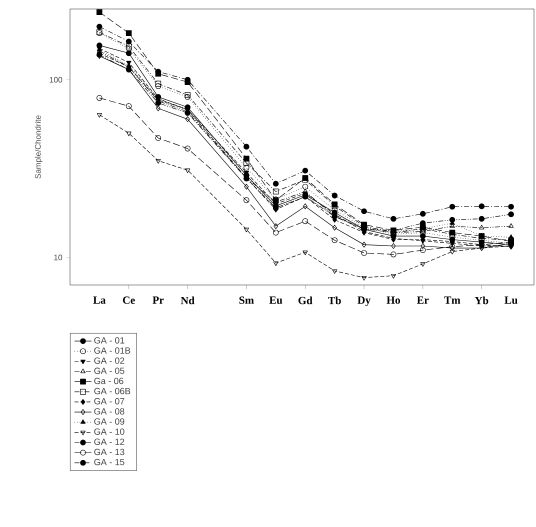 This screenshot has width=536, height=527. I want to click on legend-label: GA - 15, so click(109, 462).